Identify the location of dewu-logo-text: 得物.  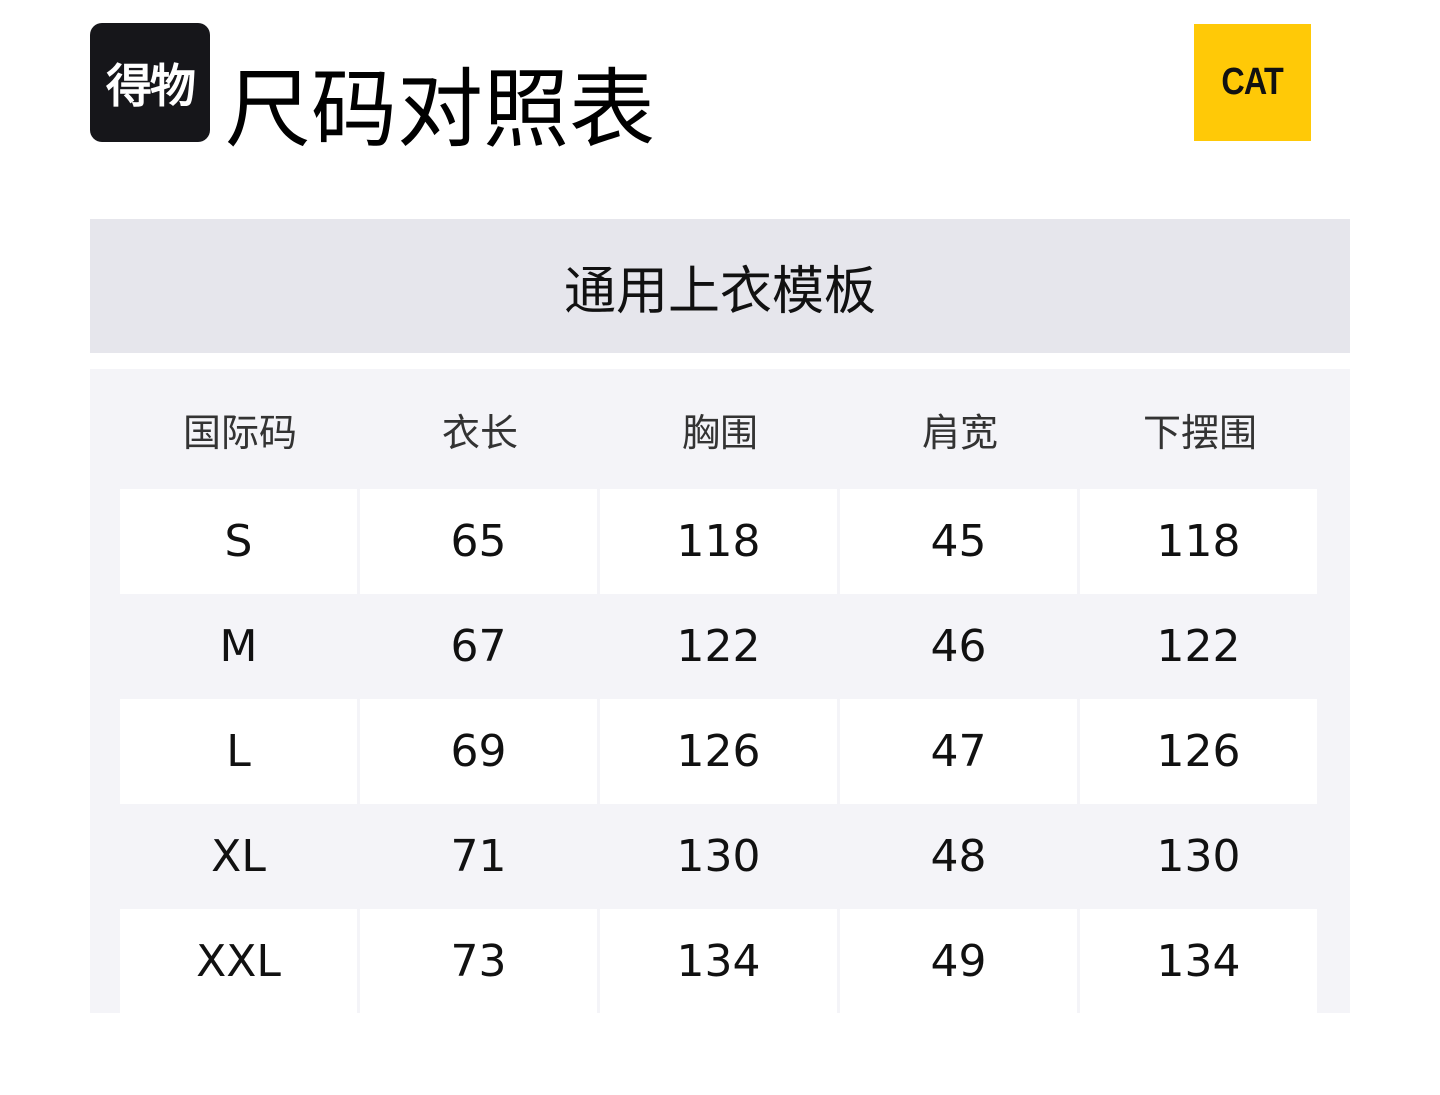
(151, 85).